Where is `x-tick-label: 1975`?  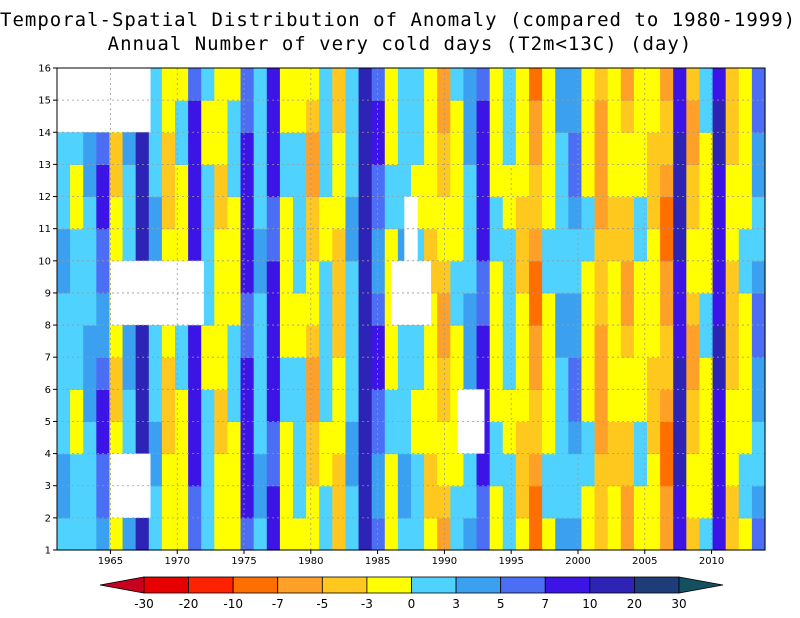 x-tick-label: 1975 is located at coordinates (243, 561).